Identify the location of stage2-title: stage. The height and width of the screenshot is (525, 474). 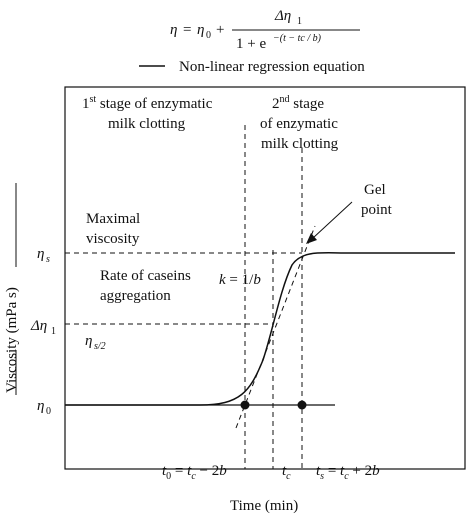
(307, 104).